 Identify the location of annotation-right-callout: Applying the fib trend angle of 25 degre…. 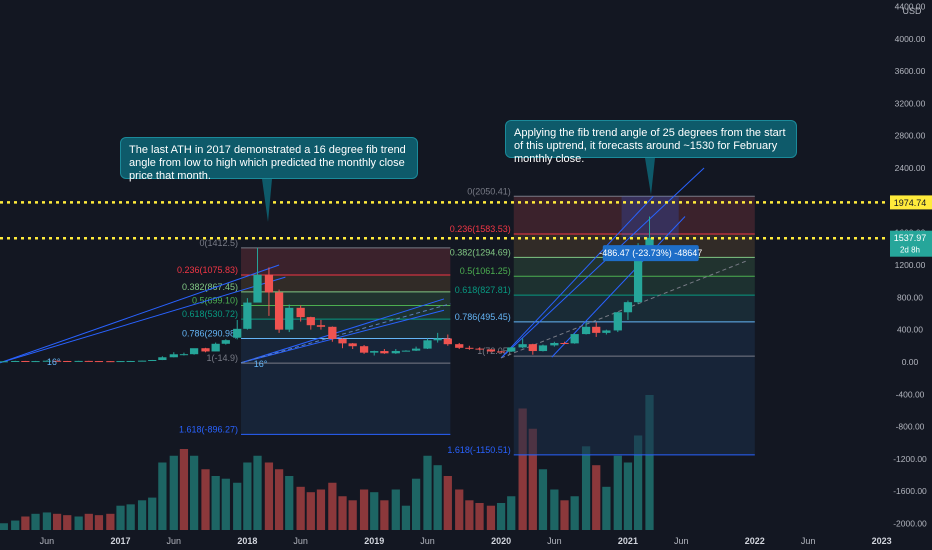
(651, 142).